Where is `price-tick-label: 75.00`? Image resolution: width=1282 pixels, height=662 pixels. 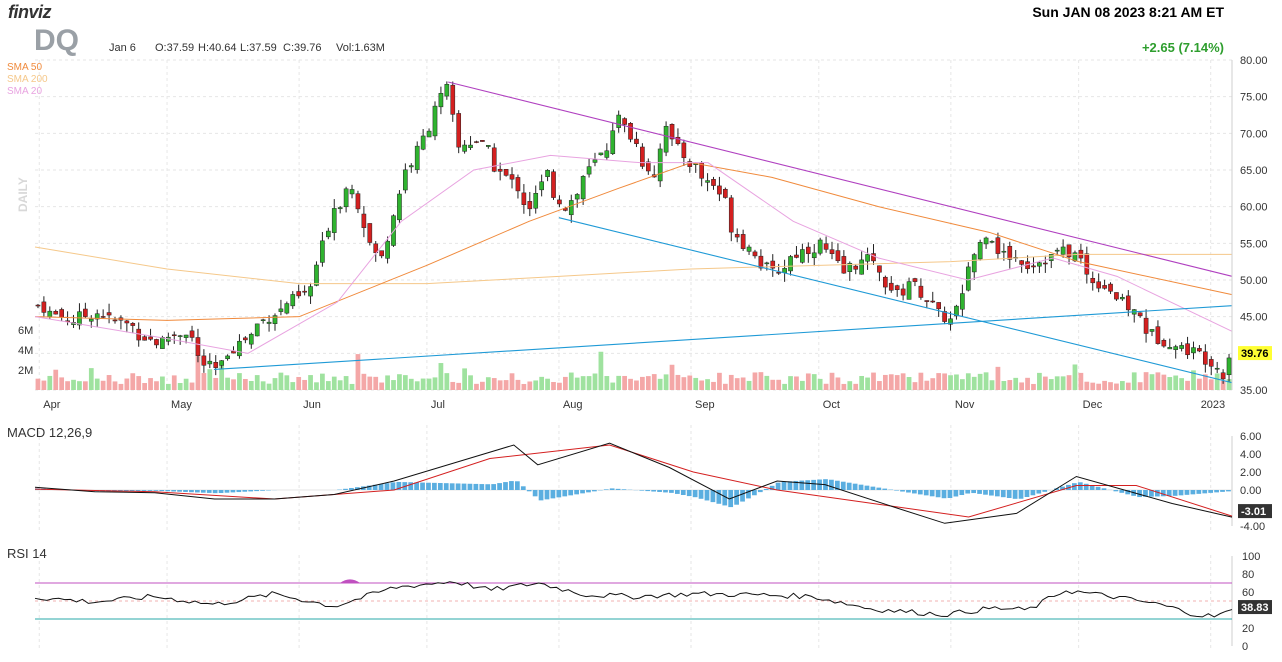 price-tick-label: 75.00 is located at coordinates (1254, 98).